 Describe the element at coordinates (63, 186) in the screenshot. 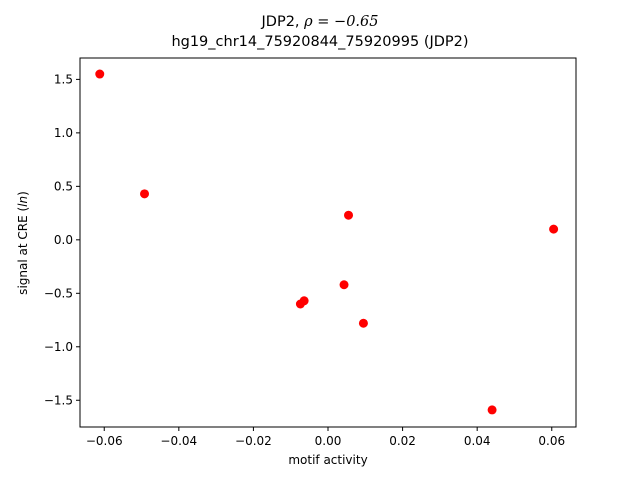

I see `y-tick-label: 0.5` at that location.